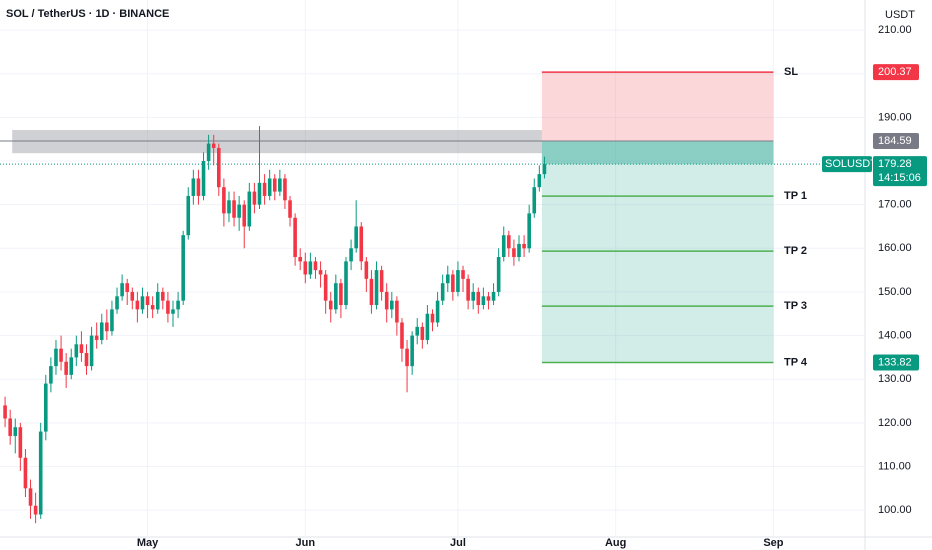  What do you see at coordinates (657, 152) in the screenshot?
I see `open-pnl-area` at bounding box center [657, 152].